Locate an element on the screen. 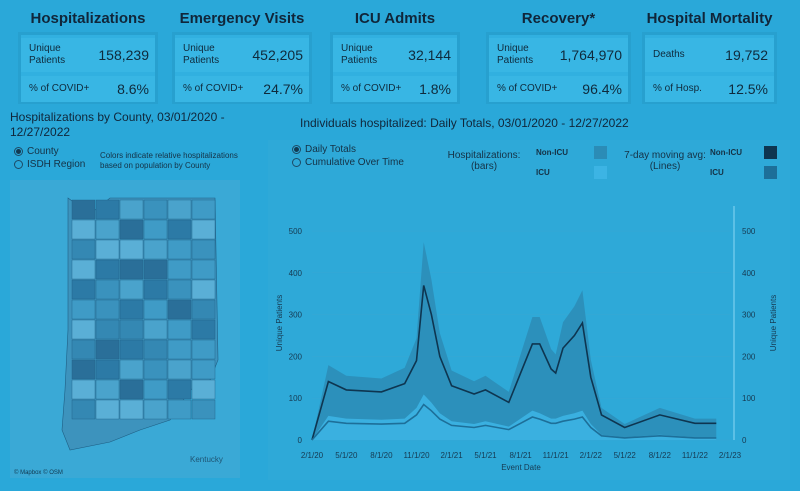  y-tick-label-right: 400 is located at coordinates (749, 273).